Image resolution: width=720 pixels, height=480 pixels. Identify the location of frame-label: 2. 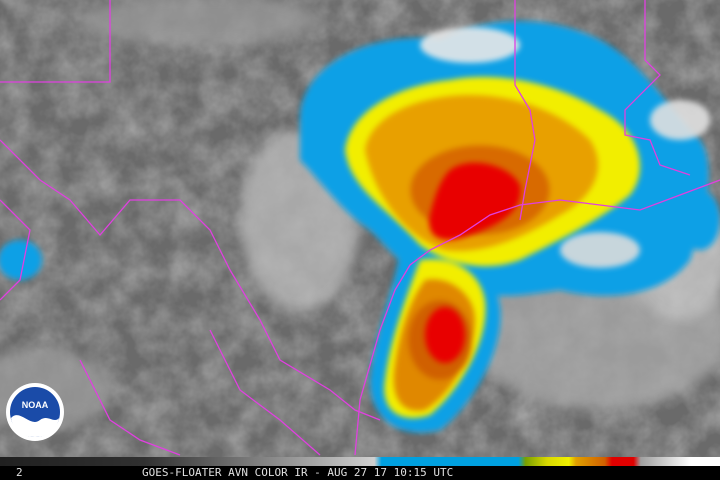
(19, 472).